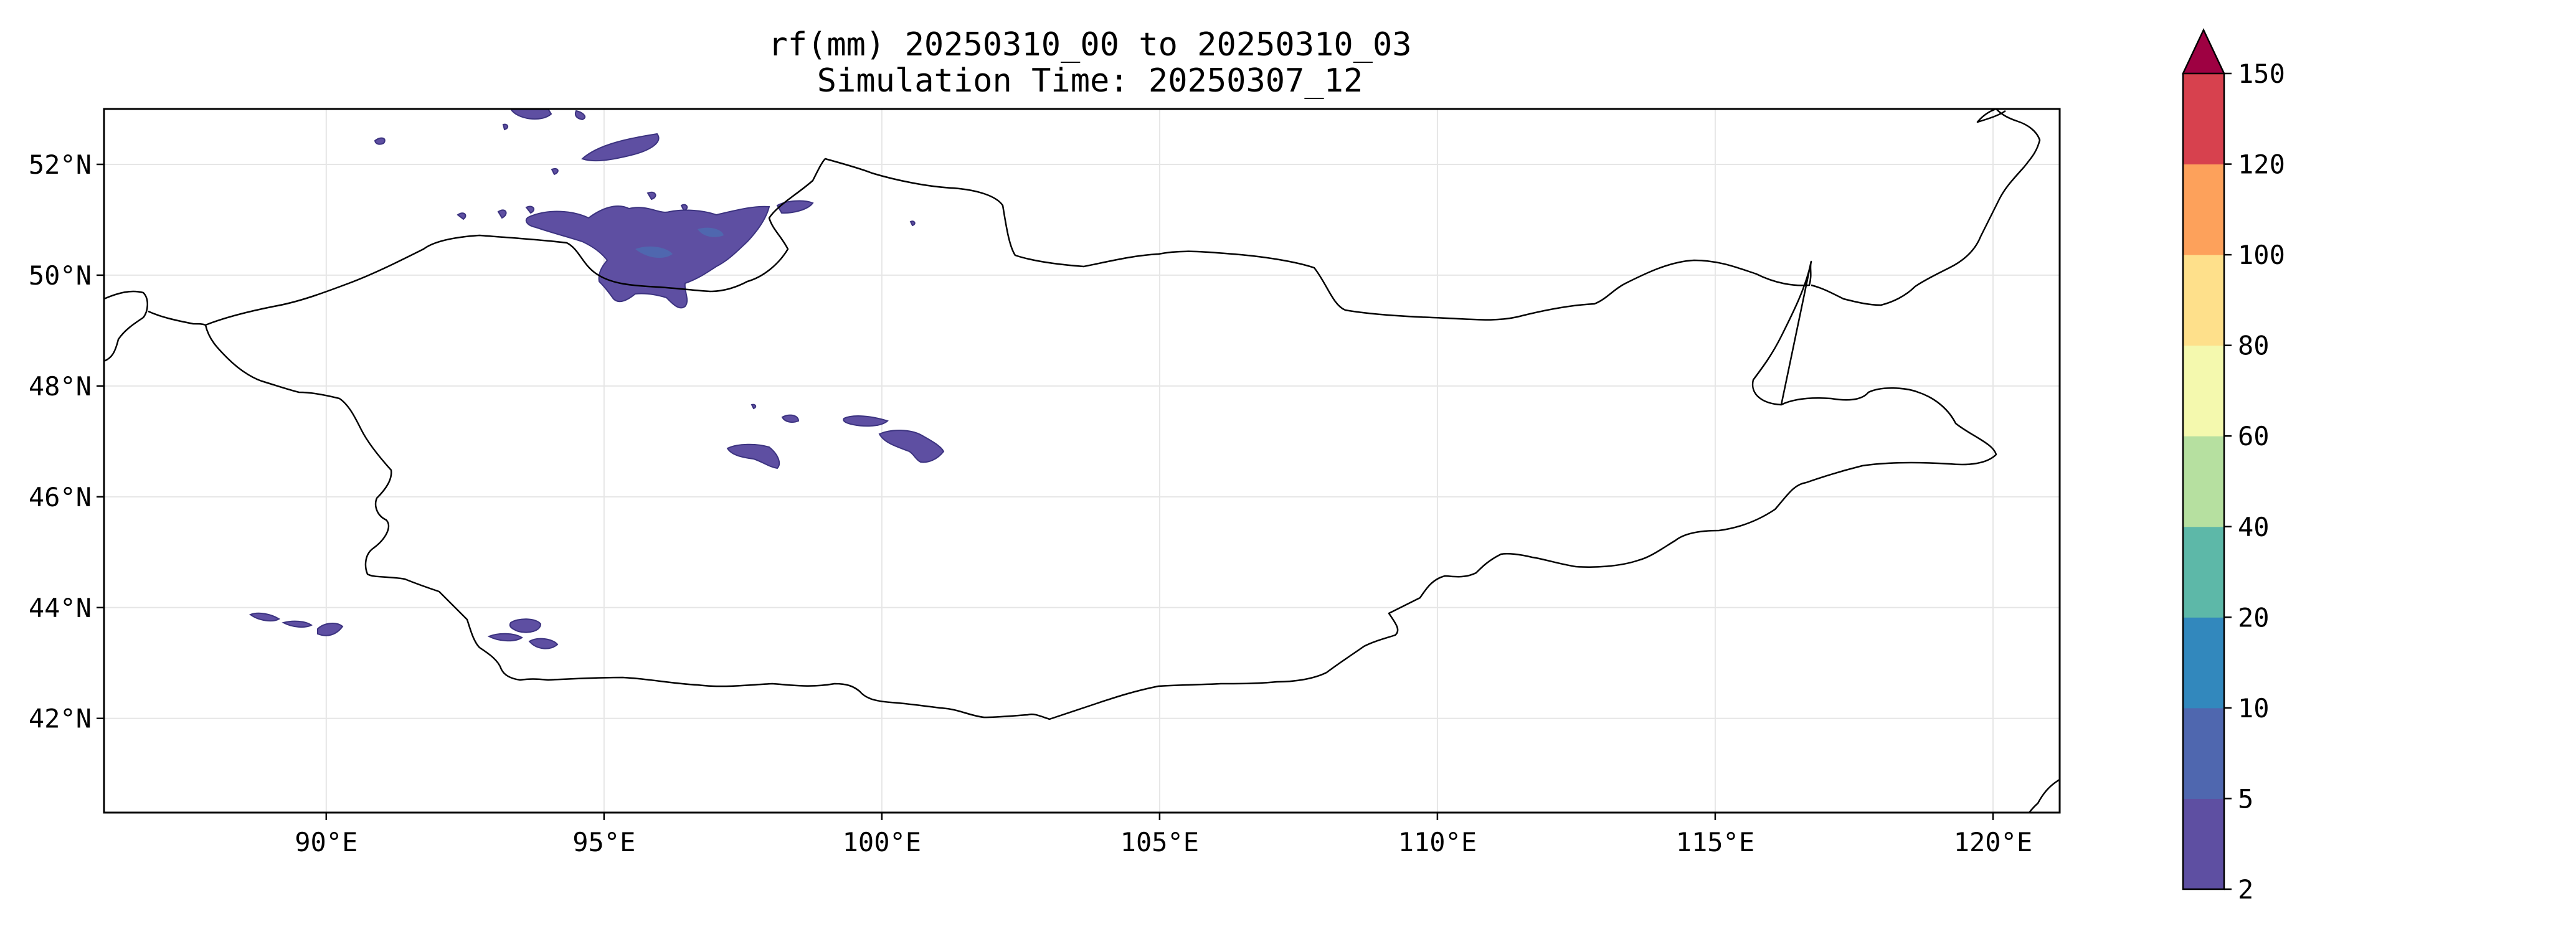 This screenshot has width=2576, height=934. Describe the element at coordinates (60, 275) in the screenshot. I see `y-tick-label: 50°N` at that location.